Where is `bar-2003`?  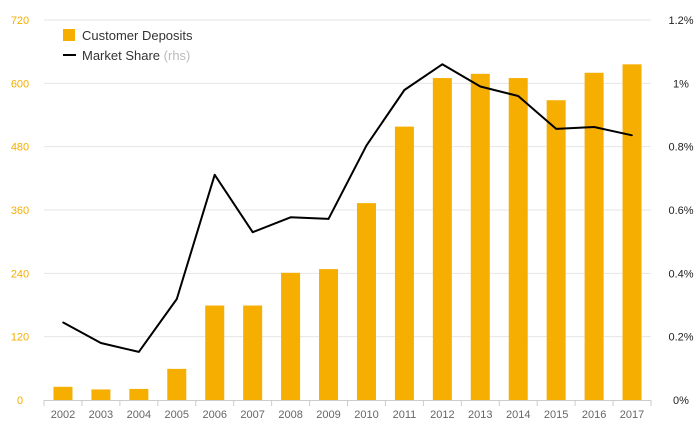
bar-2003 is located at coordinates (101, 394).